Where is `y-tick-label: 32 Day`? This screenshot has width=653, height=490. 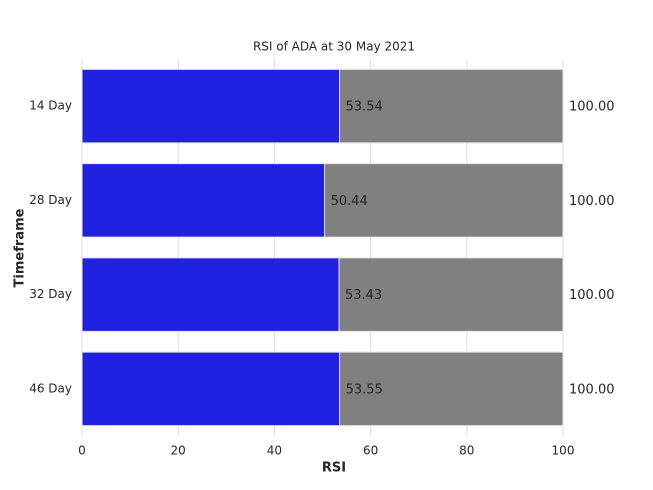 y-tick-label: 32 Day is located at coordinates (50, 294).